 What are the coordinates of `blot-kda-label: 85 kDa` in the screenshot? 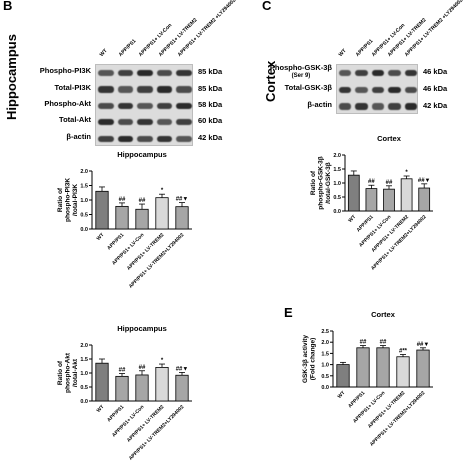 It's located at (210, 88).